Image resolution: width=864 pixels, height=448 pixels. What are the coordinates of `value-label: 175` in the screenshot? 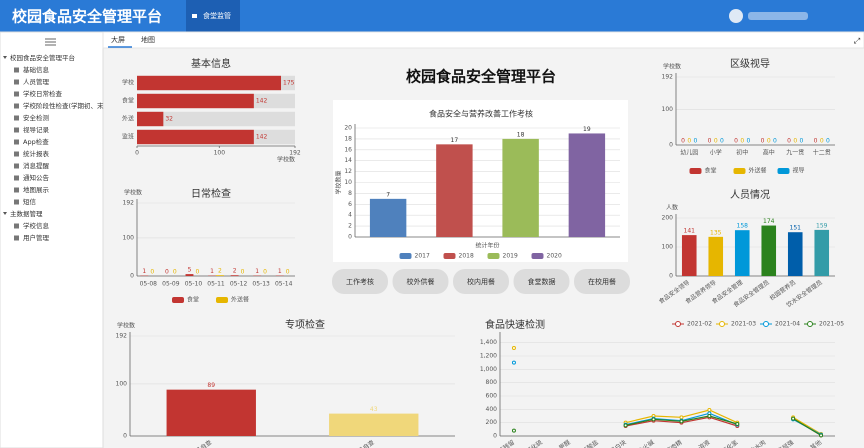 It's located at (289, 83).